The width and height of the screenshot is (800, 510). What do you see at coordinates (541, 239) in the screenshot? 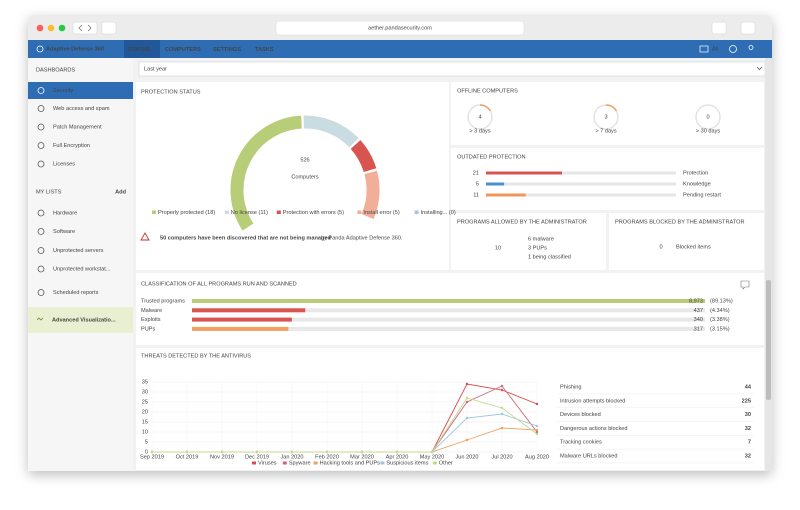
I see `allowed-detail: 6 malware` at bounding box center [541, 239].